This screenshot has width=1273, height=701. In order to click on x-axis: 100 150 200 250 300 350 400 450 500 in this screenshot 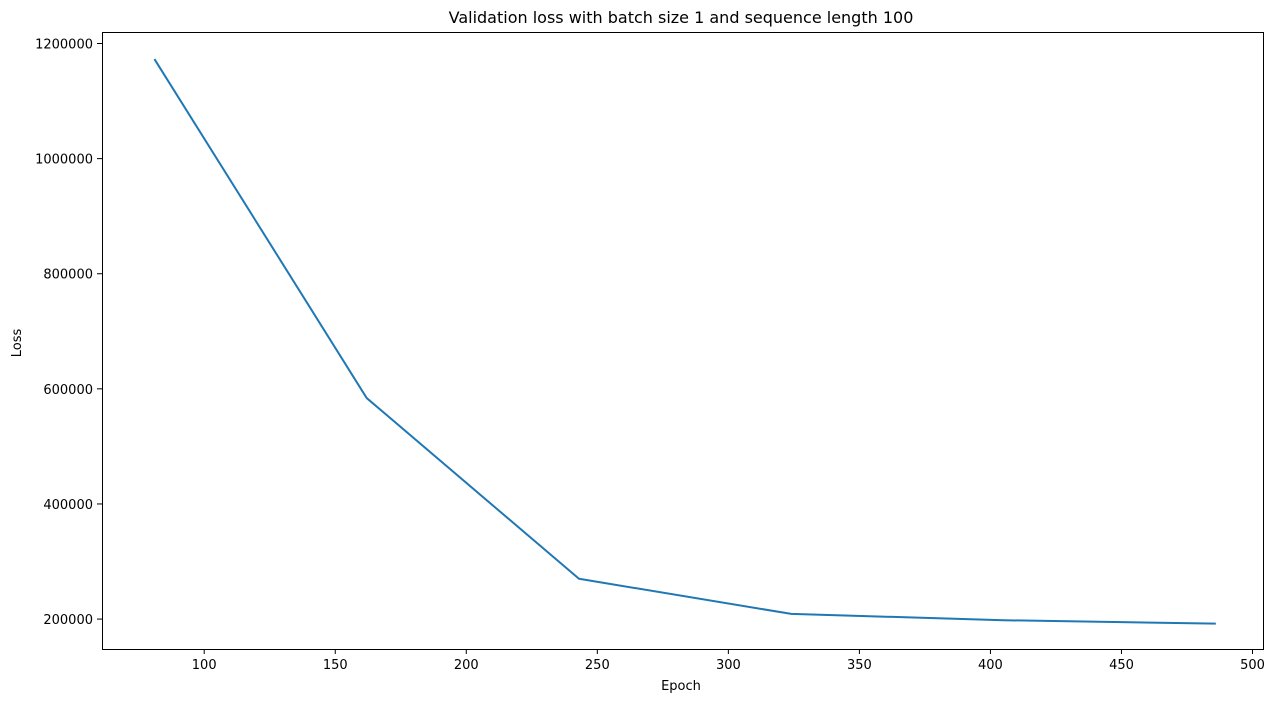, I will do `click(728, 661)`.